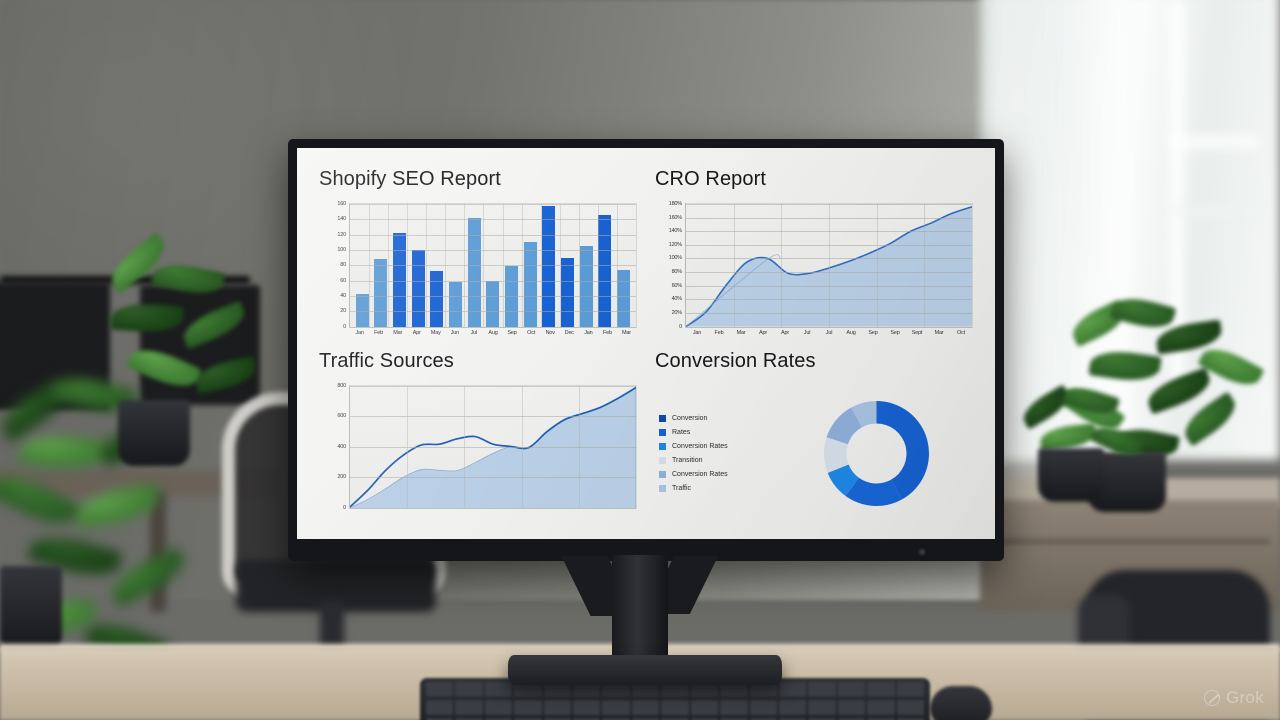 Image resolution: width=1280 pixels, height=720 pixels. I want to click on legend-item: Rates, so click(717, 433).